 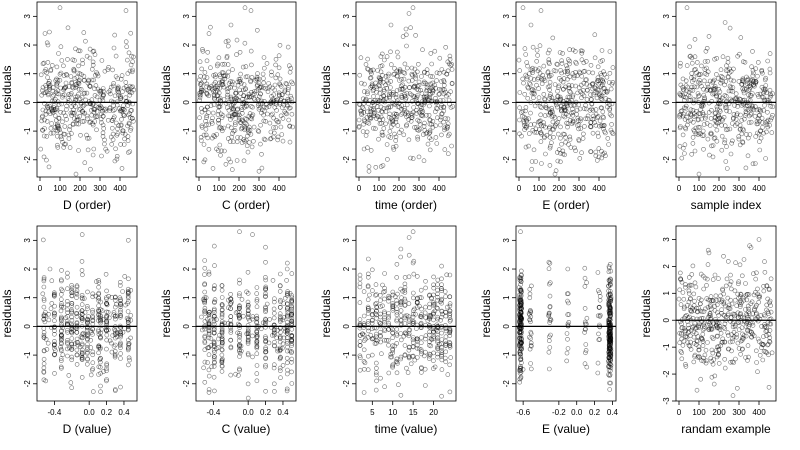 What do you see at coordinates (725, 317) in the screenshot?
I see `data-points` at bounding box center [725, 317].